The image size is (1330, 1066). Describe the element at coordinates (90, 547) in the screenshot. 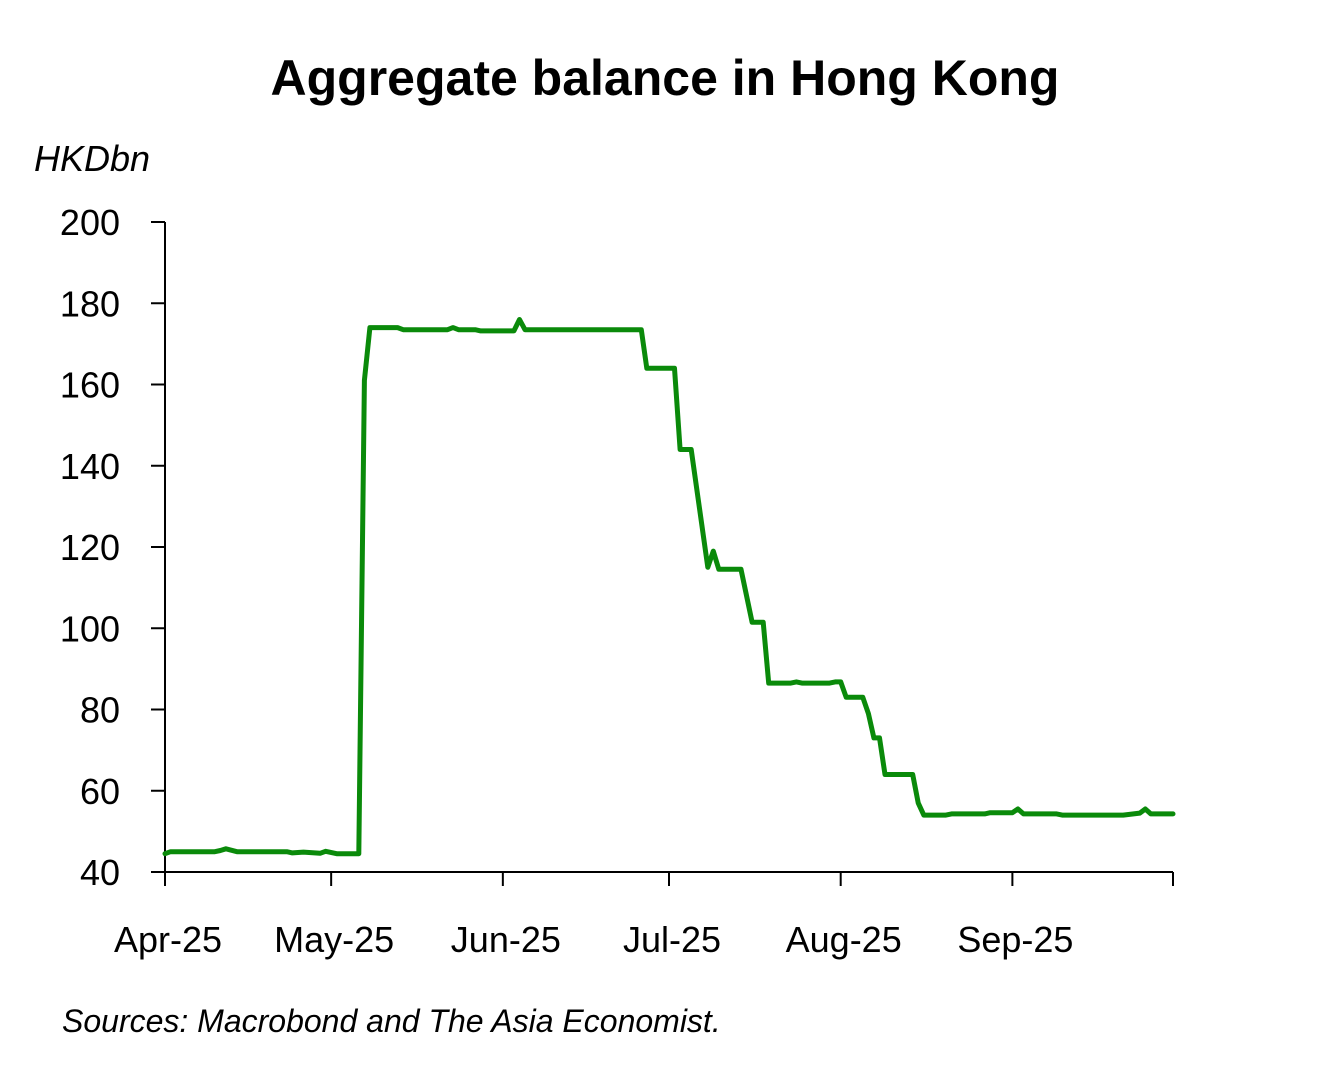

I see `y-tick-label: 120` at that location.